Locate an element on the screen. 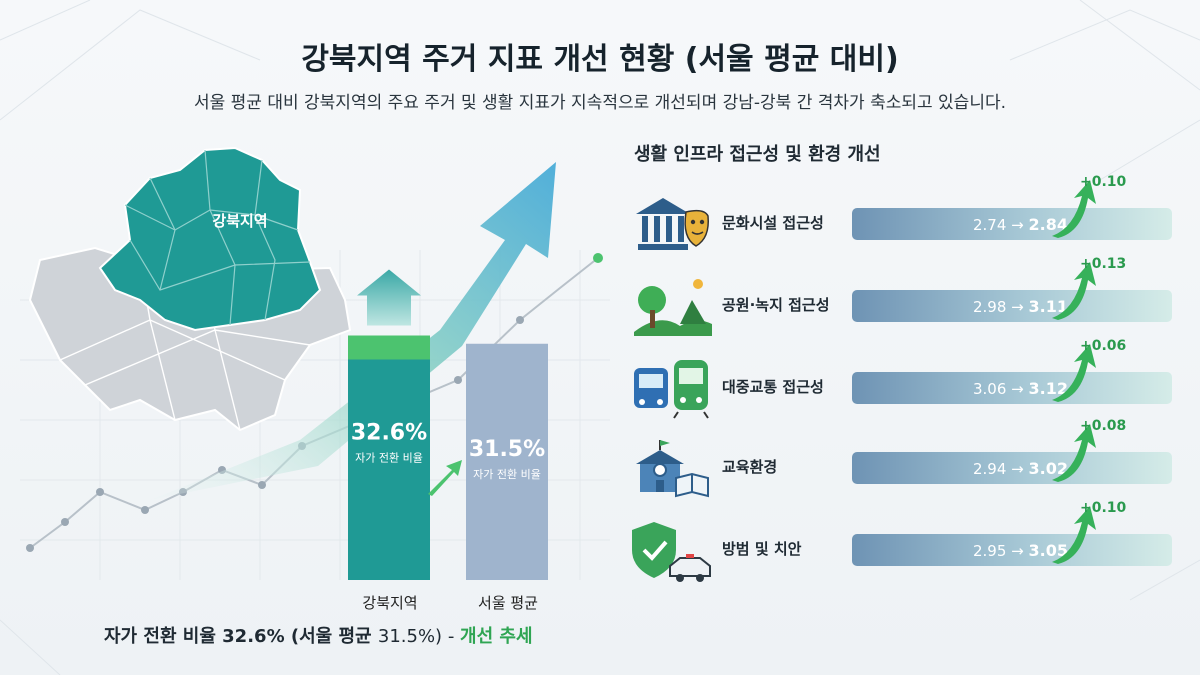  infra-row: 방범 및 치안 2.95 → 3.05 +0.10 is located at coordinates (902, 544).